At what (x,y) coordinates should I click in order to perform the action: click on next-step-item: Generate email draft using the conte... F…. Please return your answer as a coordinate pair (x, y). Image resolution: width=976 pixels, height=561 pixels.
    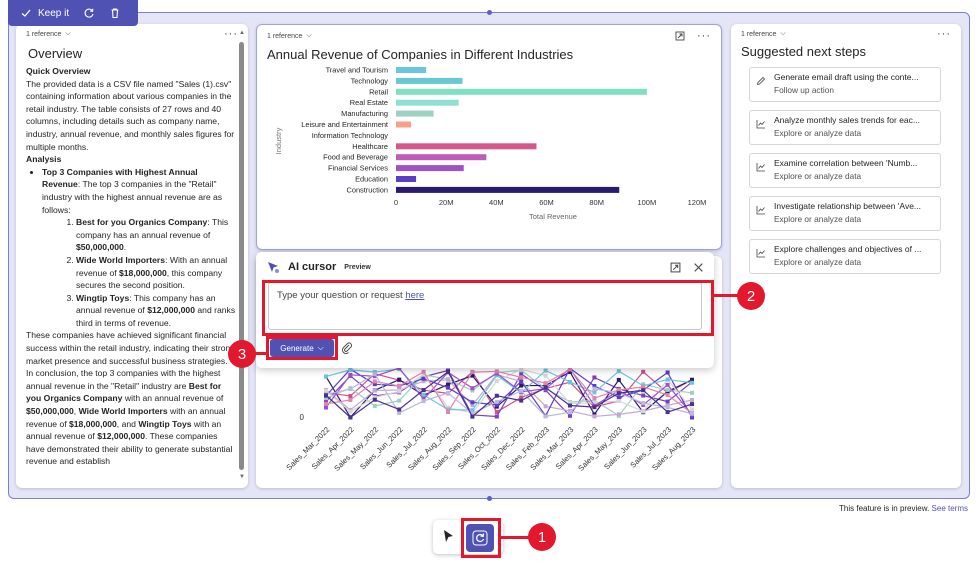
    Looking at the image, I should click on (845, 84).